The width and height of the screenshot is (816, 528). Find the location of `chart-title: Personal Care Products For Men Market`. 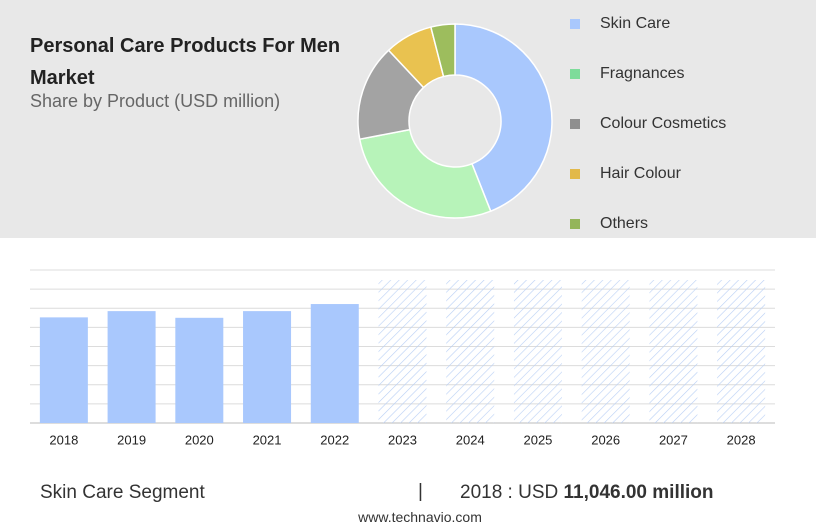

chart-title: Personal Care Products For Men Market is located at coordinates (185, 62).